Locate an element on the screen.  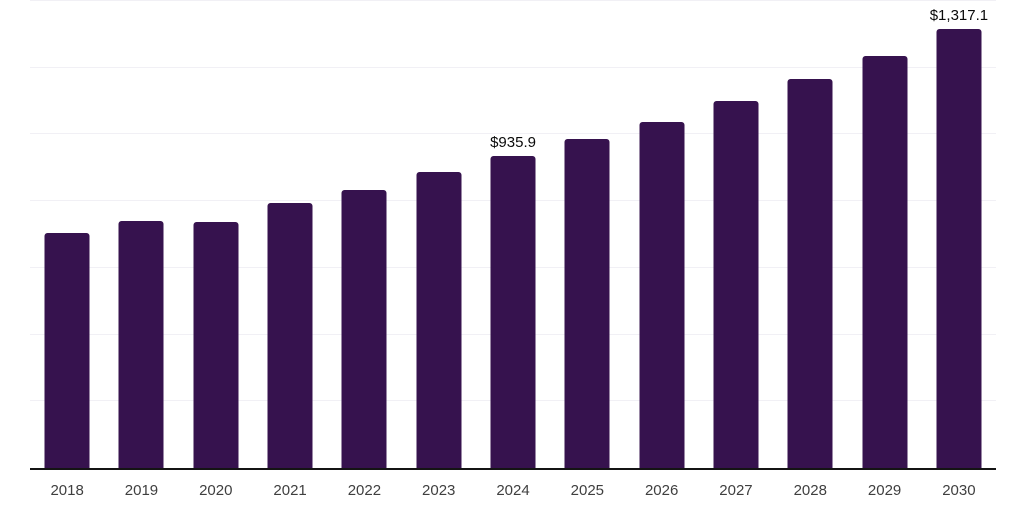
bar-slot-2018 is located at coordinates (67, 234).